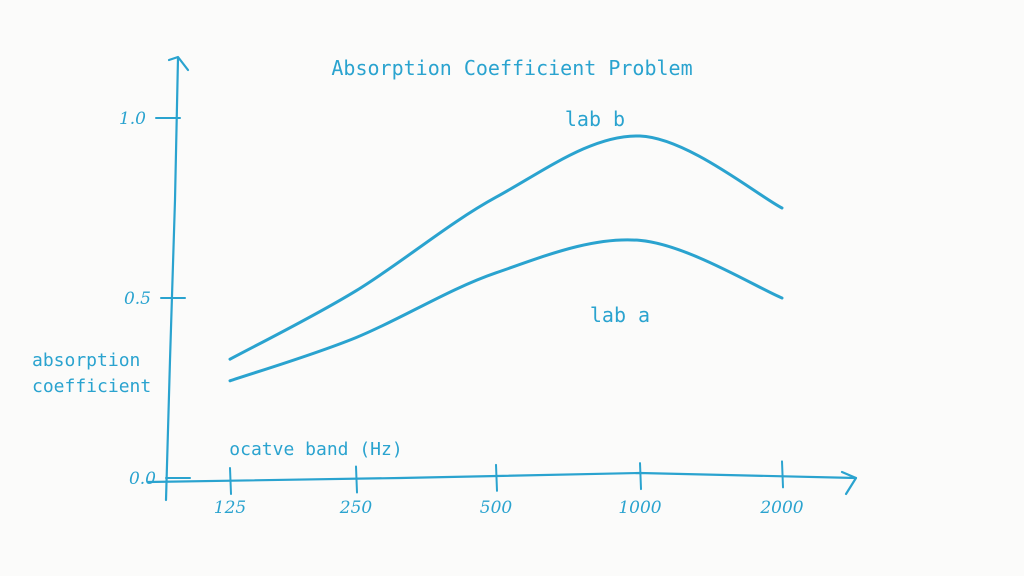 The height and width of the screenshot is (576, 1024). What do you see at coordinates (155, 299) in the screenshot?
I see `y-ticks: 0.0 0.5 1.0` at bounding box center [155, 299].